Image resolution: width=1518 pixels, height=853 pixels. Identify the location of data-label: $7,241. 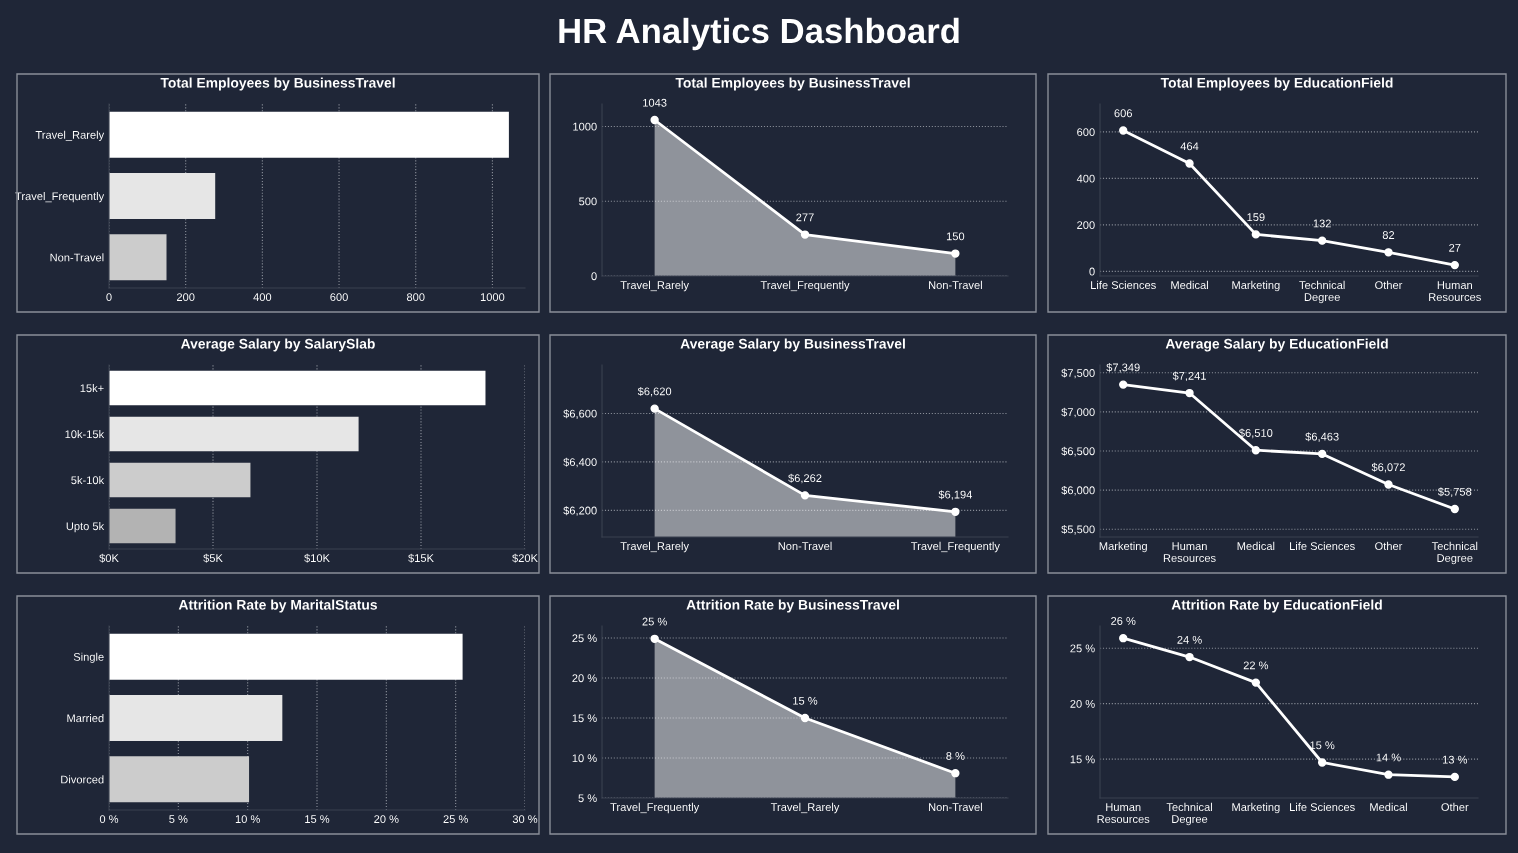
(1189, 376).